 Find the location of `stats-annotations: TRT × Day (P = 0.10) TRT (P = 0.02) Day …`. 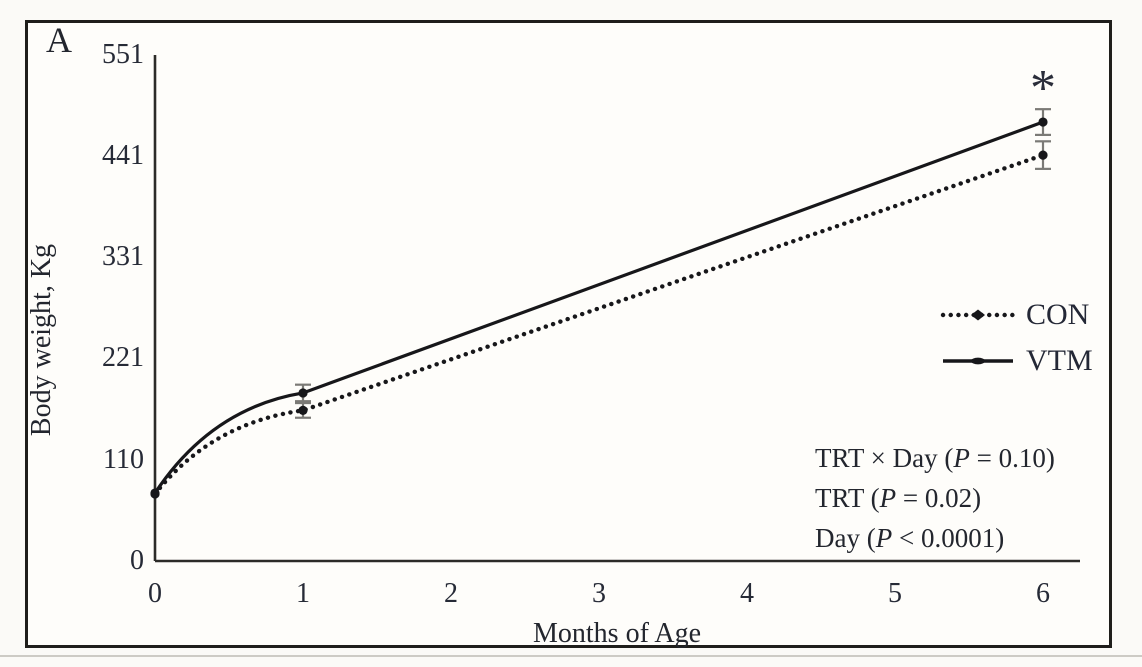

stats-annotations: TRT × Day (P = 0.10) TRT (P = 0.02) Day … is located at coordinates (935, 498).